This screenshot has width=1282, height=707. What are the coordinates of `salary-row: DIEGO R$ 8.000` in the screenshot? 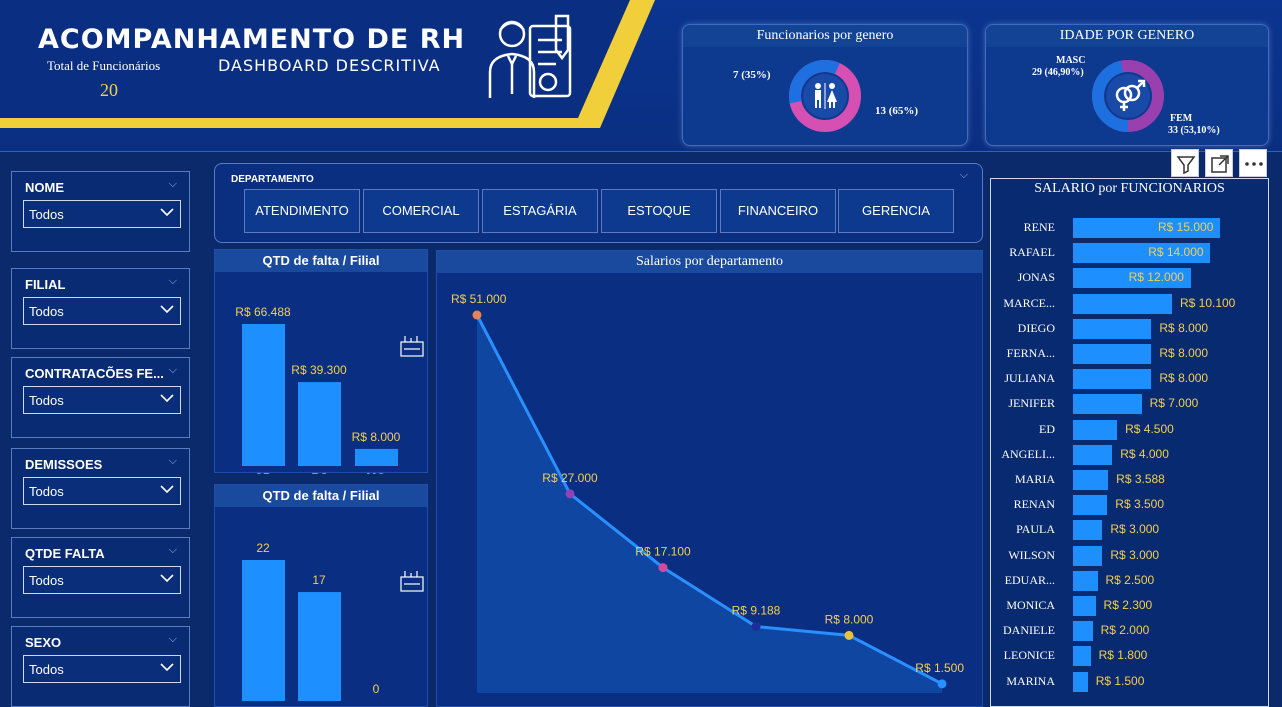 It's located at (1130, 329).